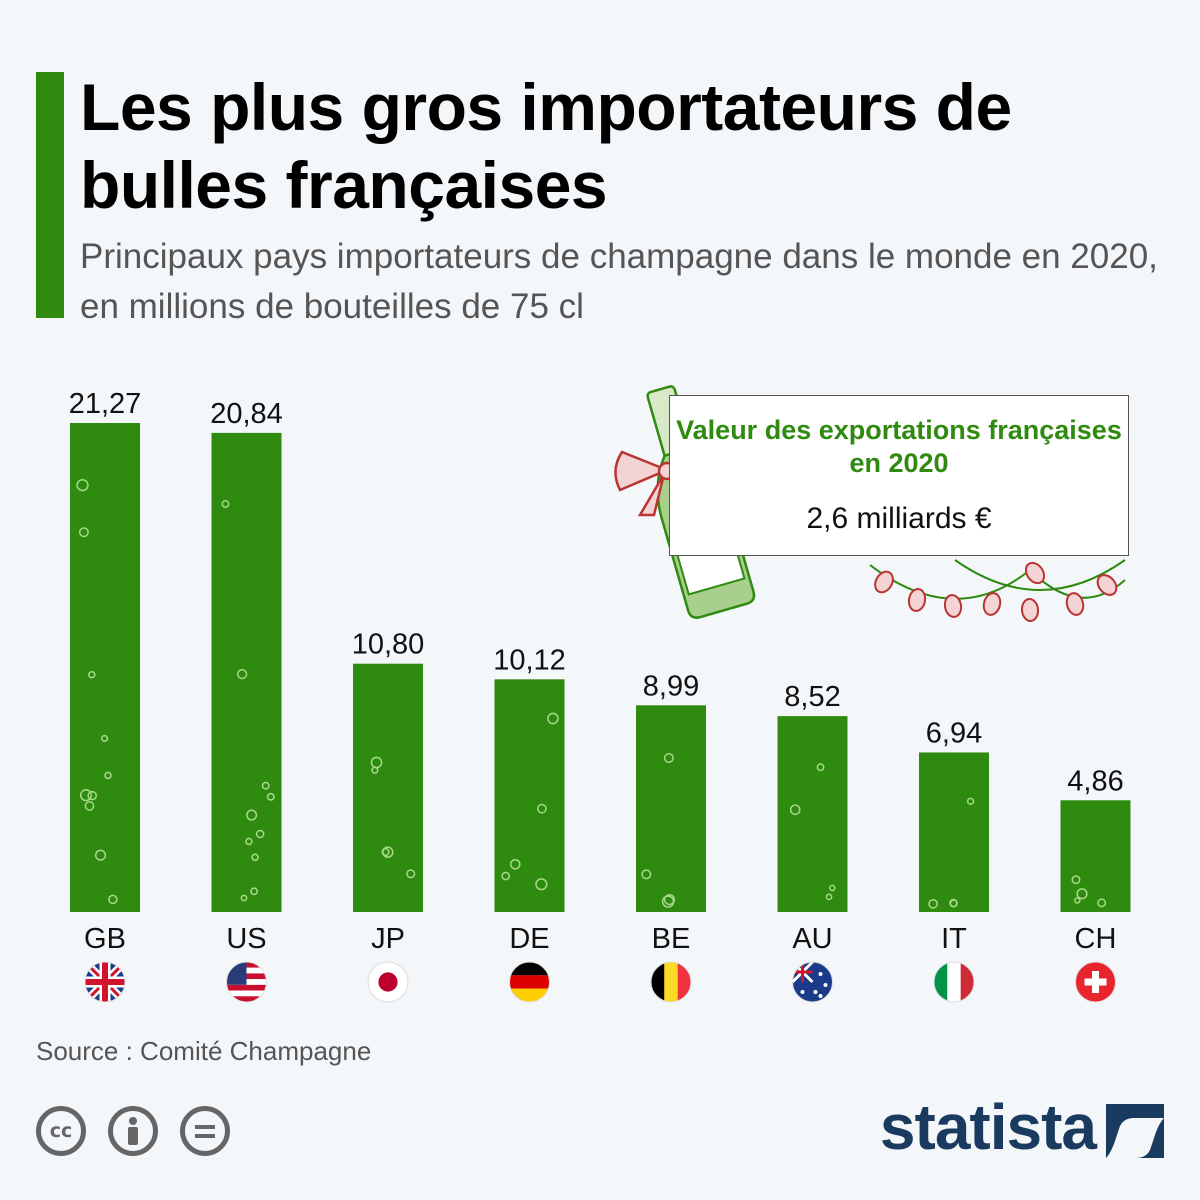  What do you see at coordinates (1095, 781) in the screenshot?
I see `data-label-ch: 4,86` at bounding box center [1095, 781].